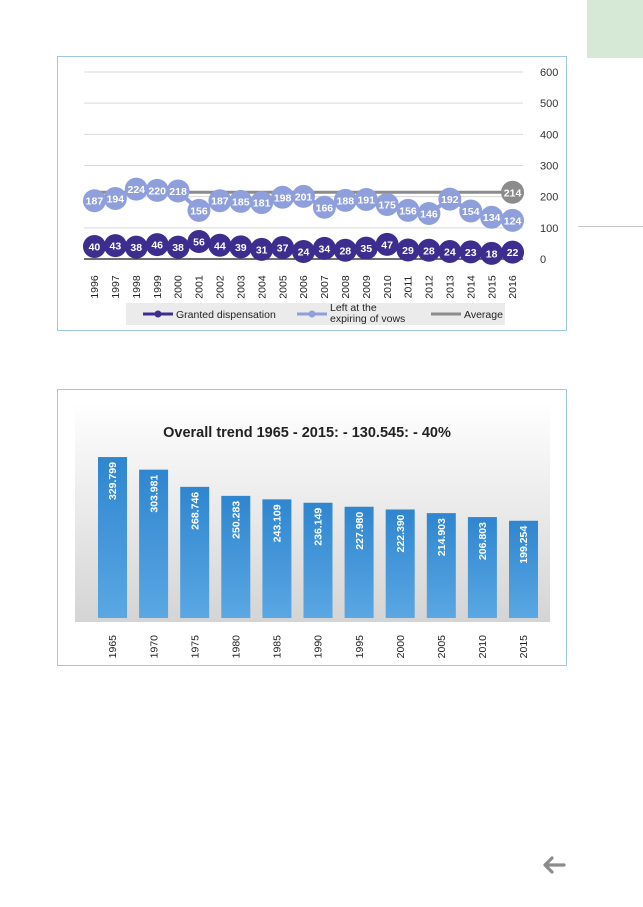 This screenshot has height=907, width=643. What do you see at coordinates (615, 29) in the screenshot?
I see `corner-tab` at bounding box center [615, 29].